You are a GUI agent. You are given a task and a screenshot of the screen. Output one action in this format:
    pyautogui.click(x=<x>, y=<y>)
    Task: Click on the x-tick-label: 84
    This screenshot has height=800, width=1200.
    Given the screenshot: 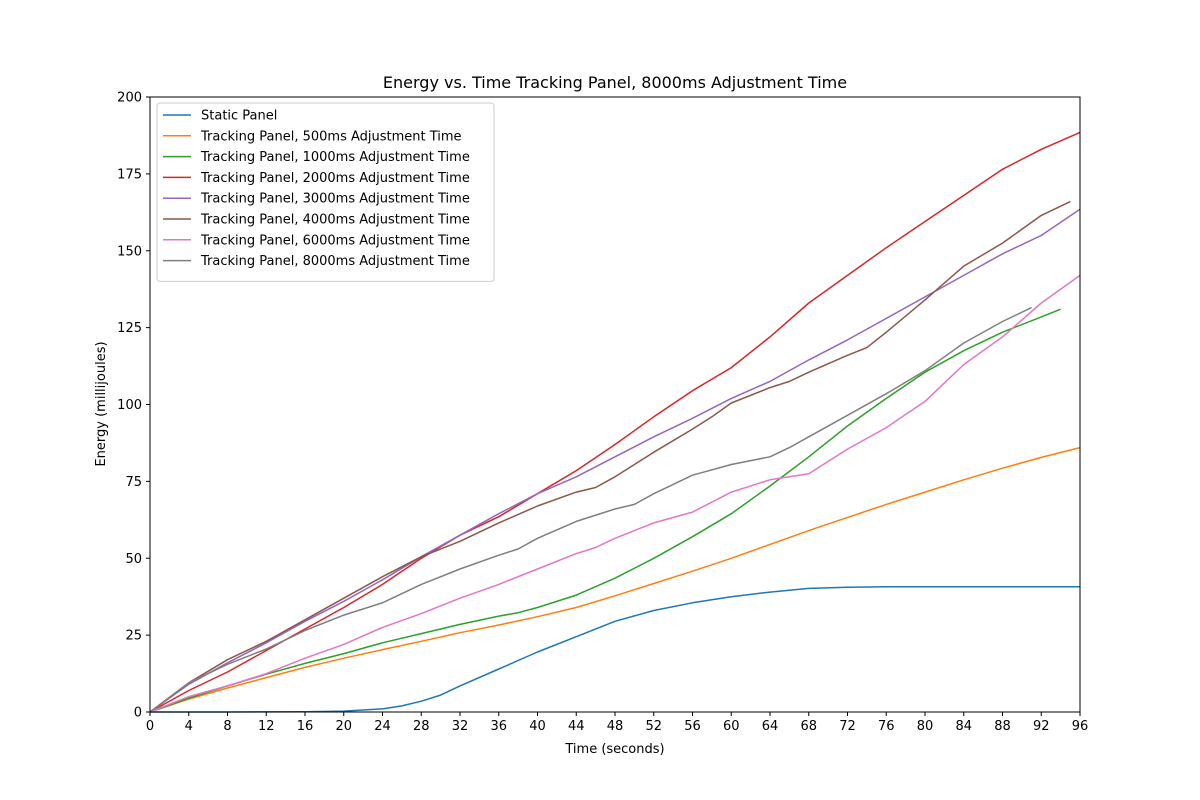 What is the action you would take?
    pyautogui.click(x=963, y=726)
    